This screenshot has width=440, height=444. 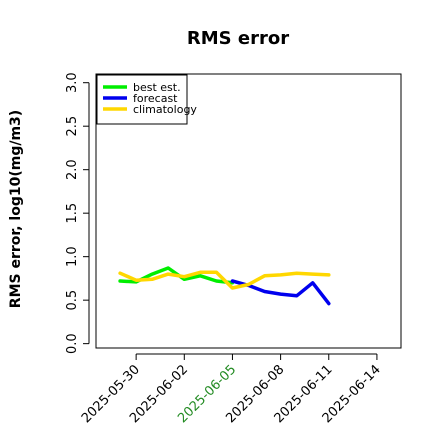 What do you see at coordinates (16, 209) in the screenshot?
I see `y-axis-label: RMS error, log10(mg/m3)` at bounding box center [16, 209].